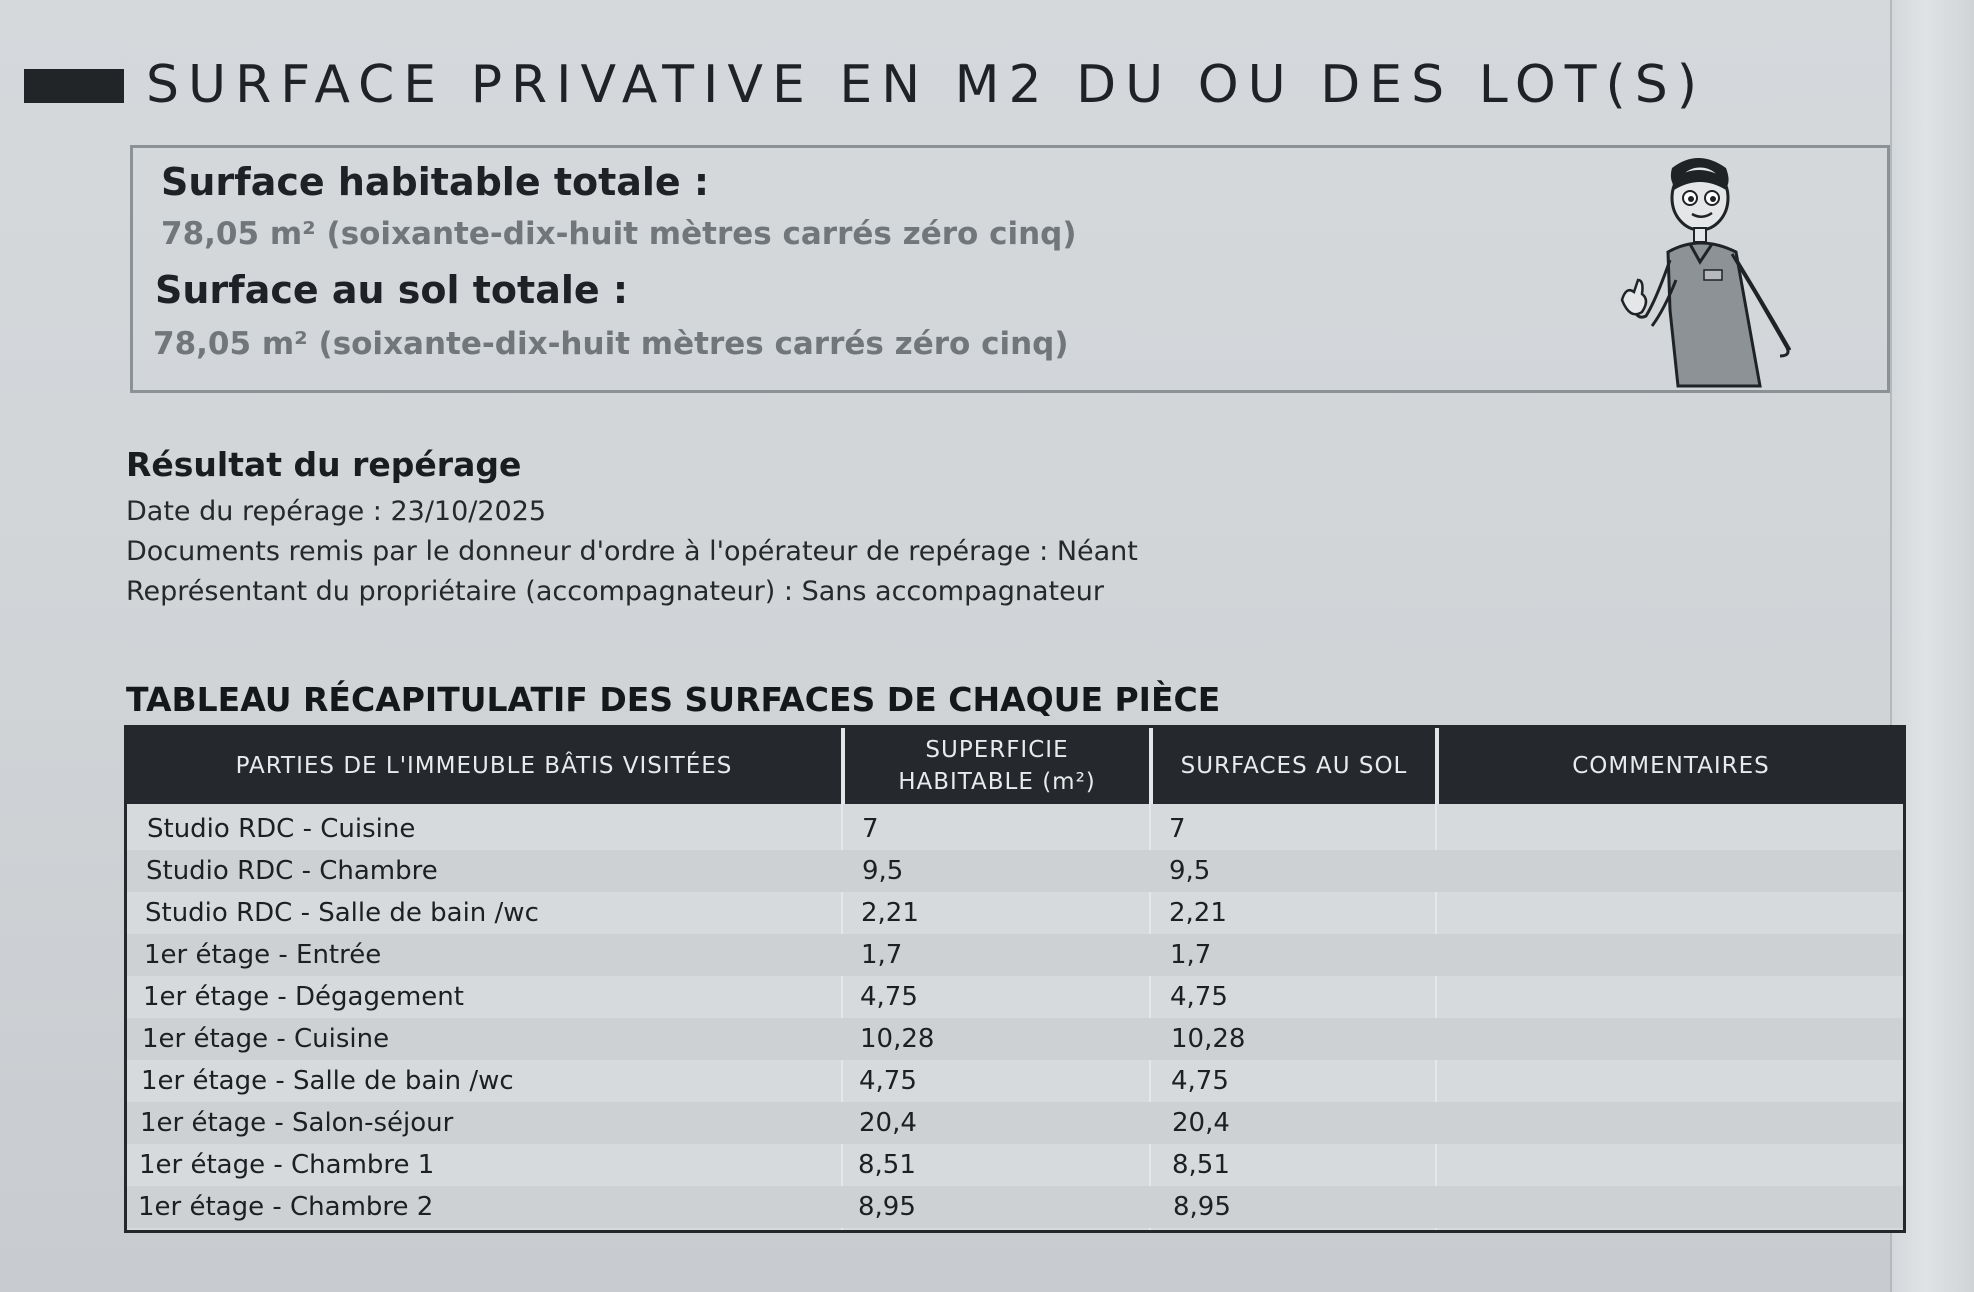 This screenshot has width=1974, height=1292. Describe the element at coordinates (392, 290) in the screenshot. I see `sol-total-label: Surface au sol totale :` at that location.